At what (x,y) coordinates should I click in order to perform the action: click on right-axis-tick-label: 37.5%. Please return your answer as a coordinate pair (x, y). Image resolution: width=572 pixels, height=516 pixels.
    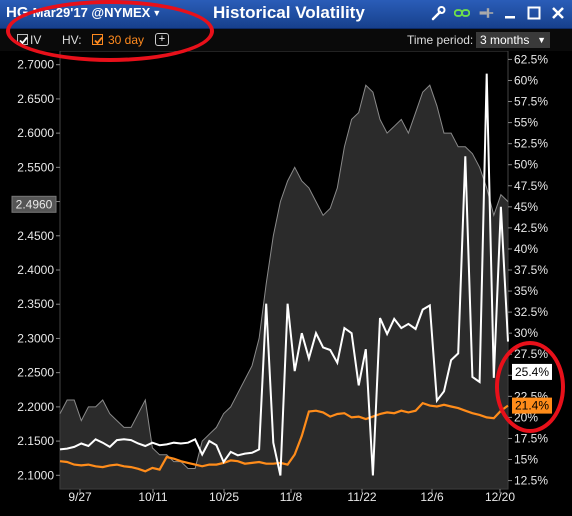
    Looking at the image, I should click on (531, 270).